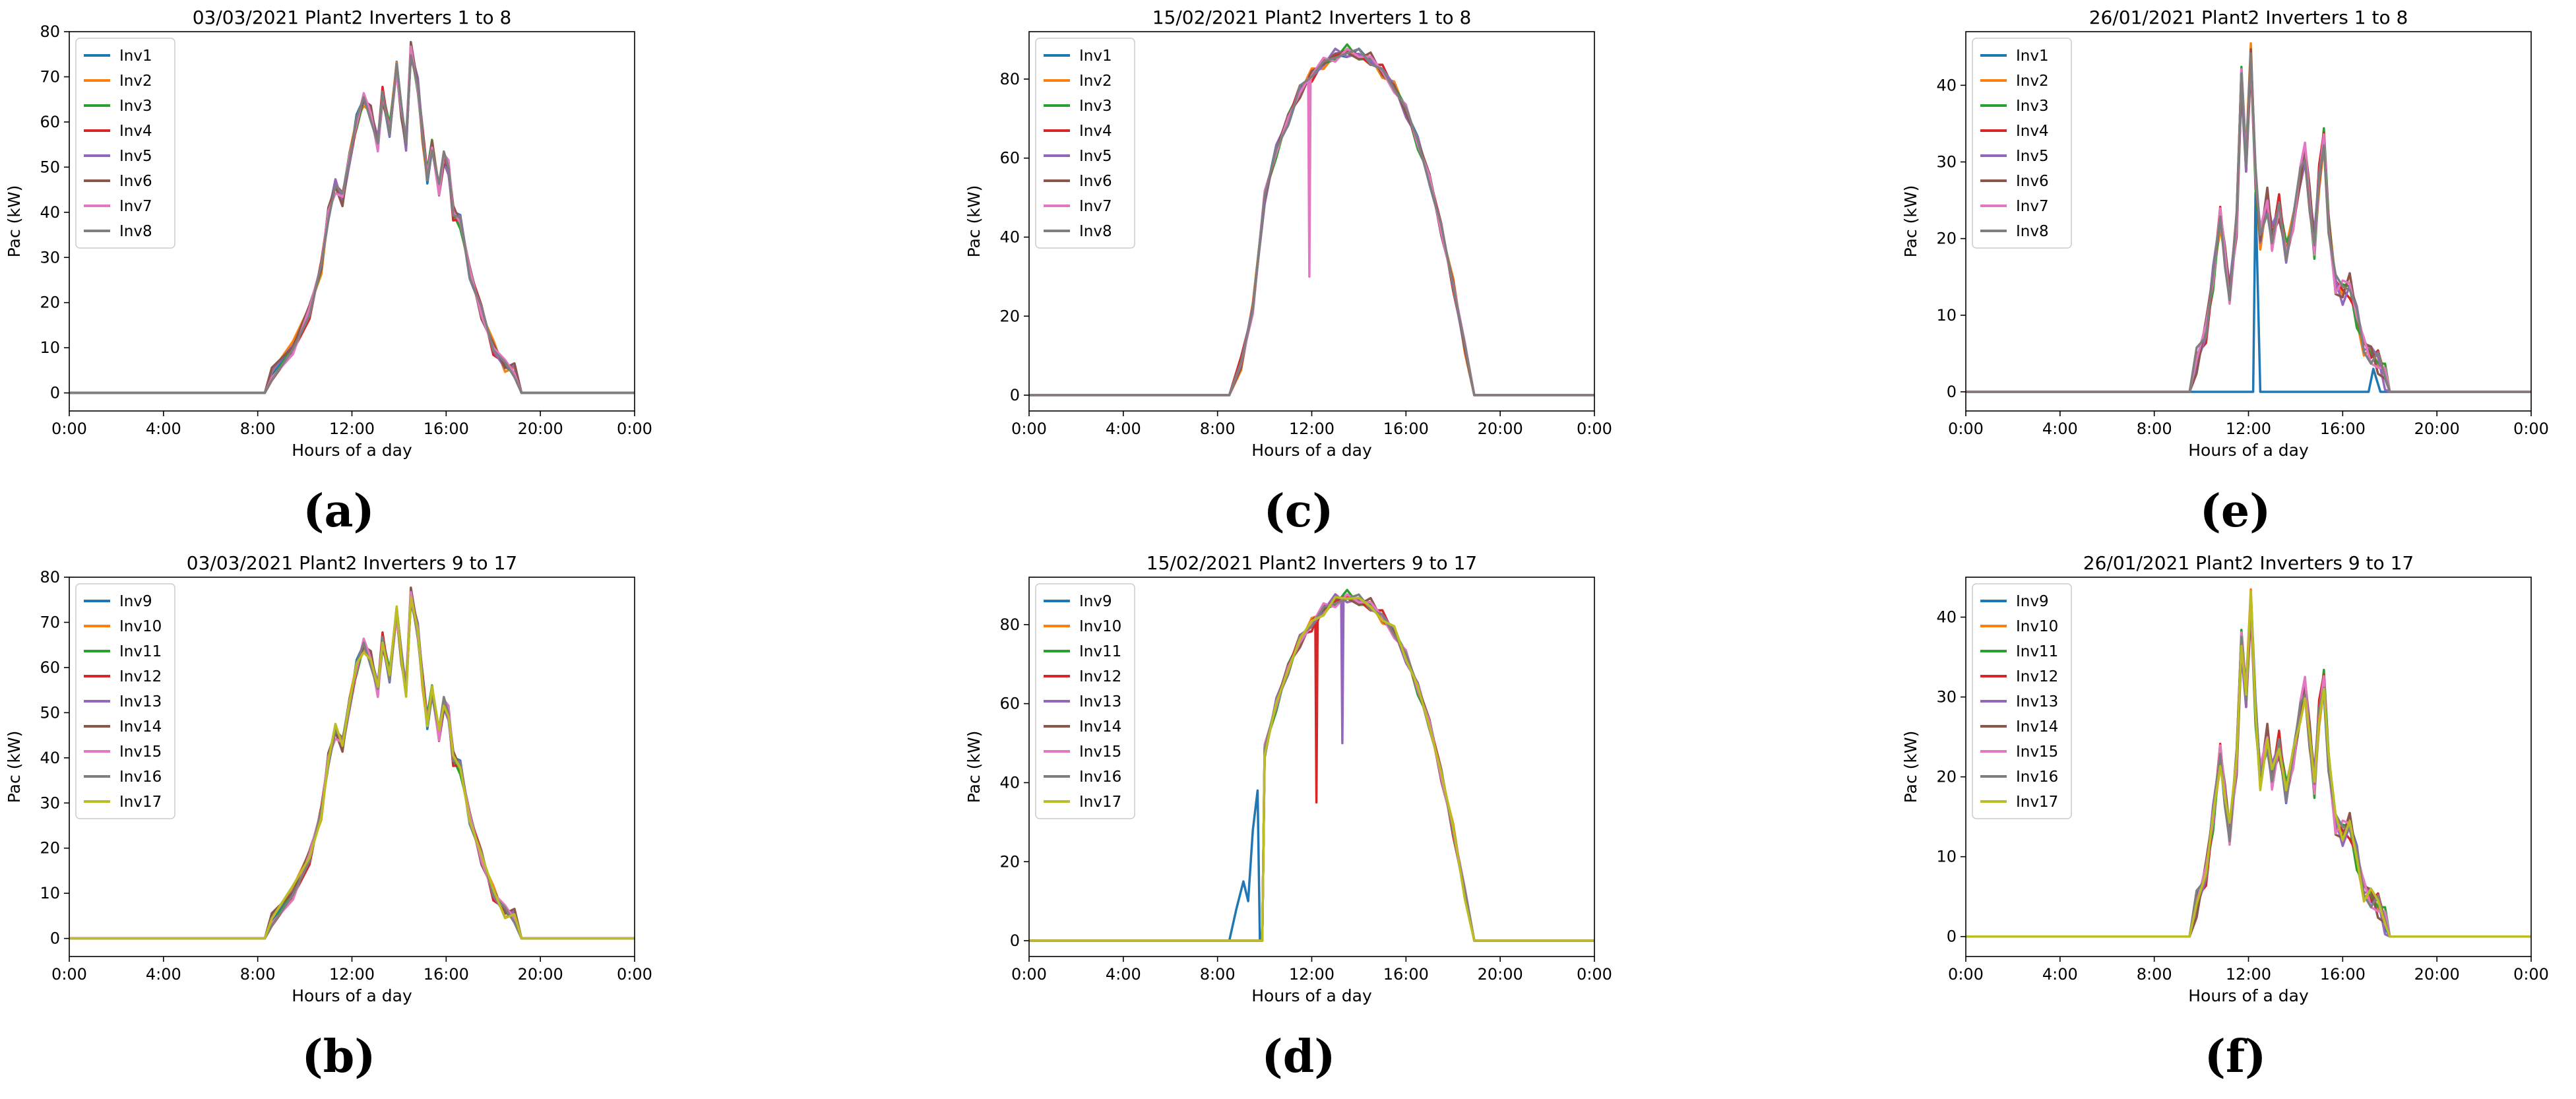  Describe the element at coordinates (135, 106) in the screenshot. I see `legend-label: Inv3` at that location.